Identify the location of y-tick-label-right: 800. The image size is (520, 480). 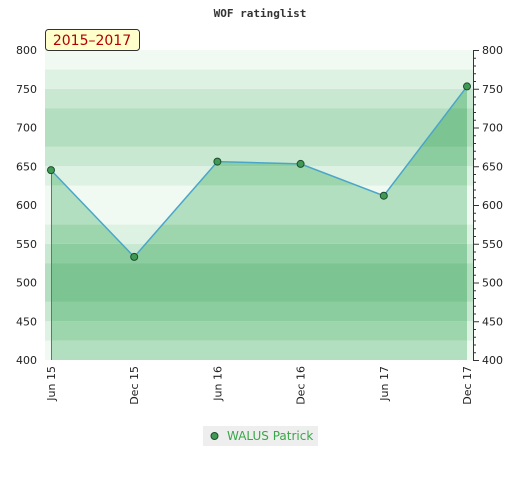
(492, 50).